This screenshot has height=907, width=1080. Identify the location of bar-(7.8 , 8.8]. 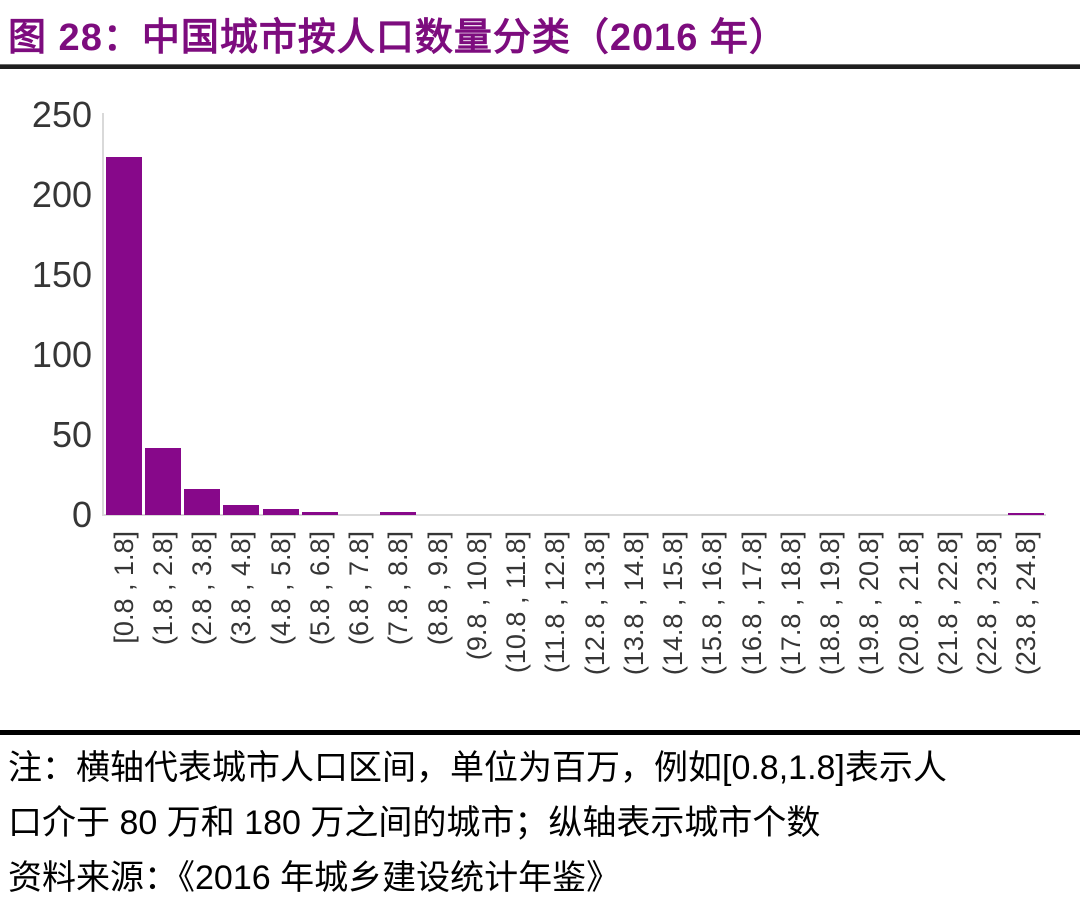
(398, 513).